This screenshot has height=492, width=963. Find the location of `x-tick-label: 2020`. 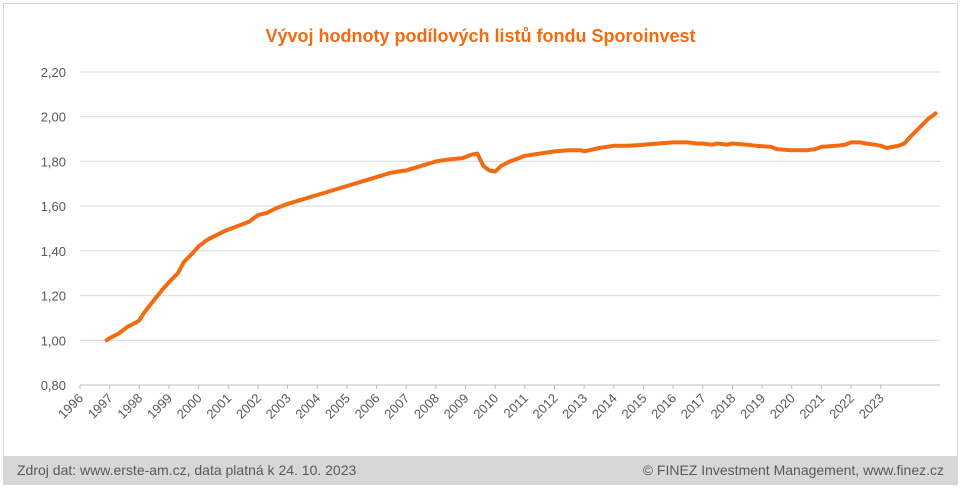

x-tick-label: 2020 is located at coordinates (782, 406).